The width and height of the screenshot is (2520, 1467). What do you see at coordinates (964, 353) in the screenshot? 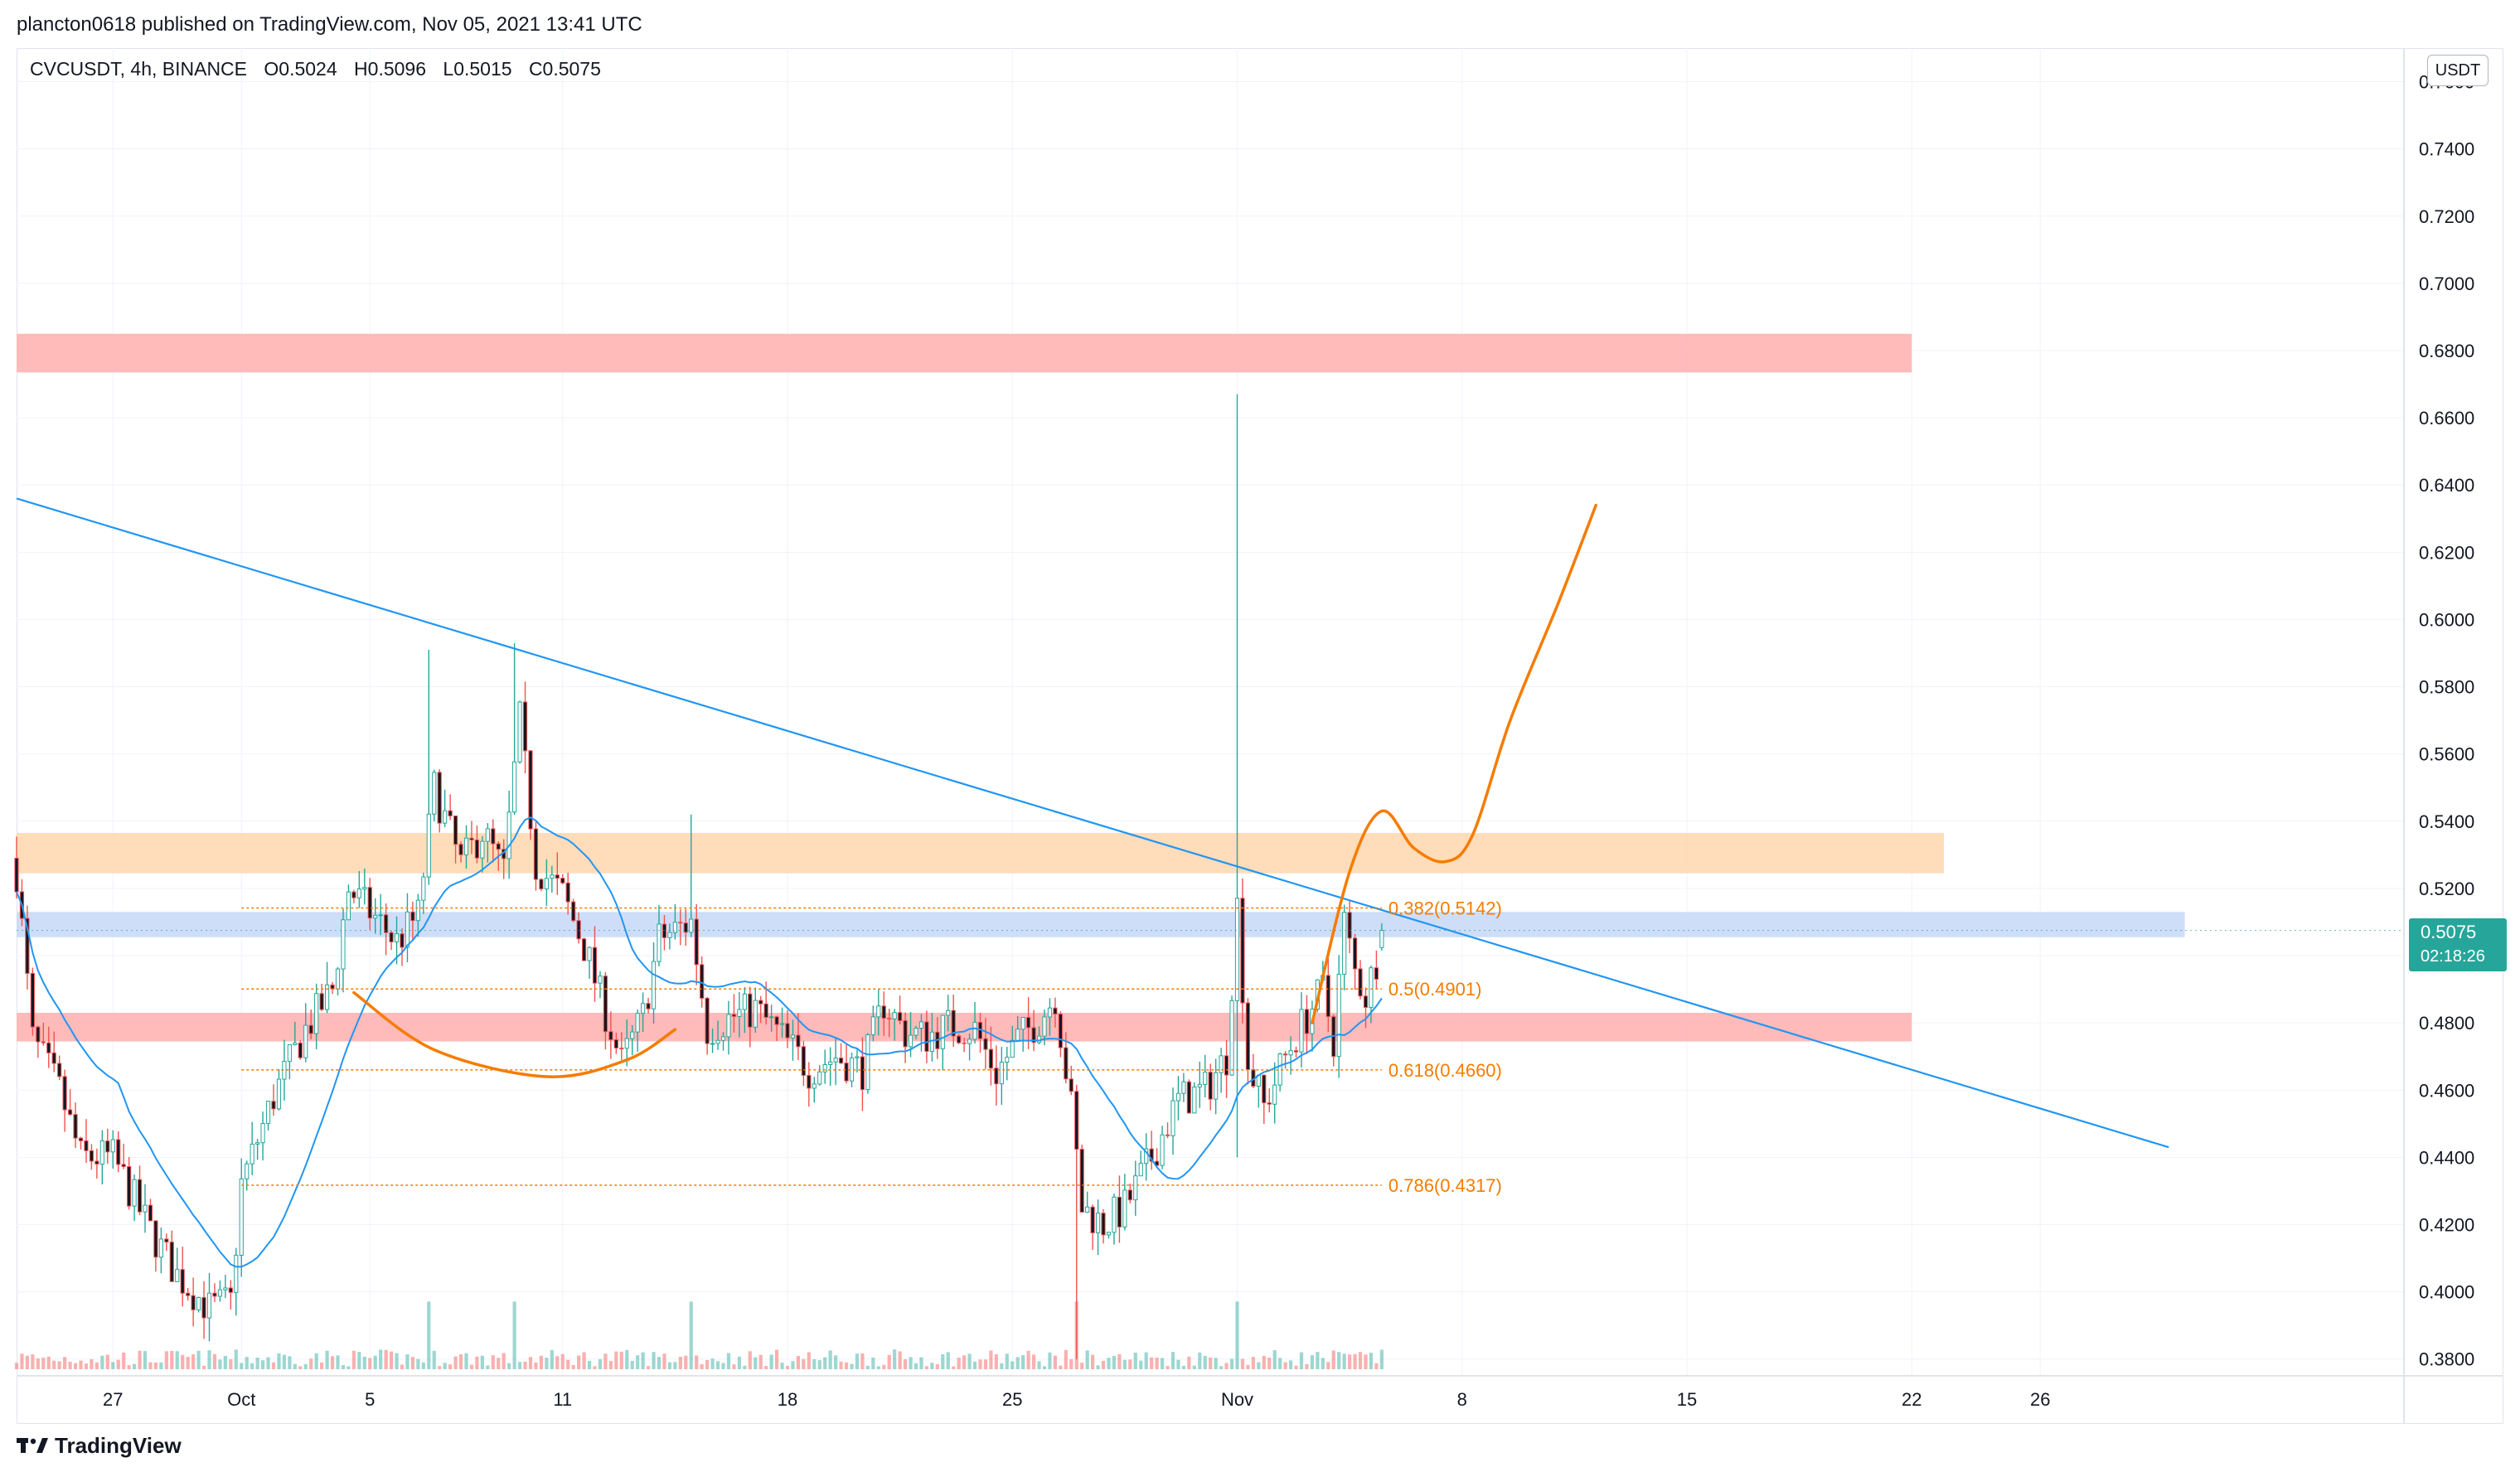
I see `zone-resistance` at bounding box center [964, 353].